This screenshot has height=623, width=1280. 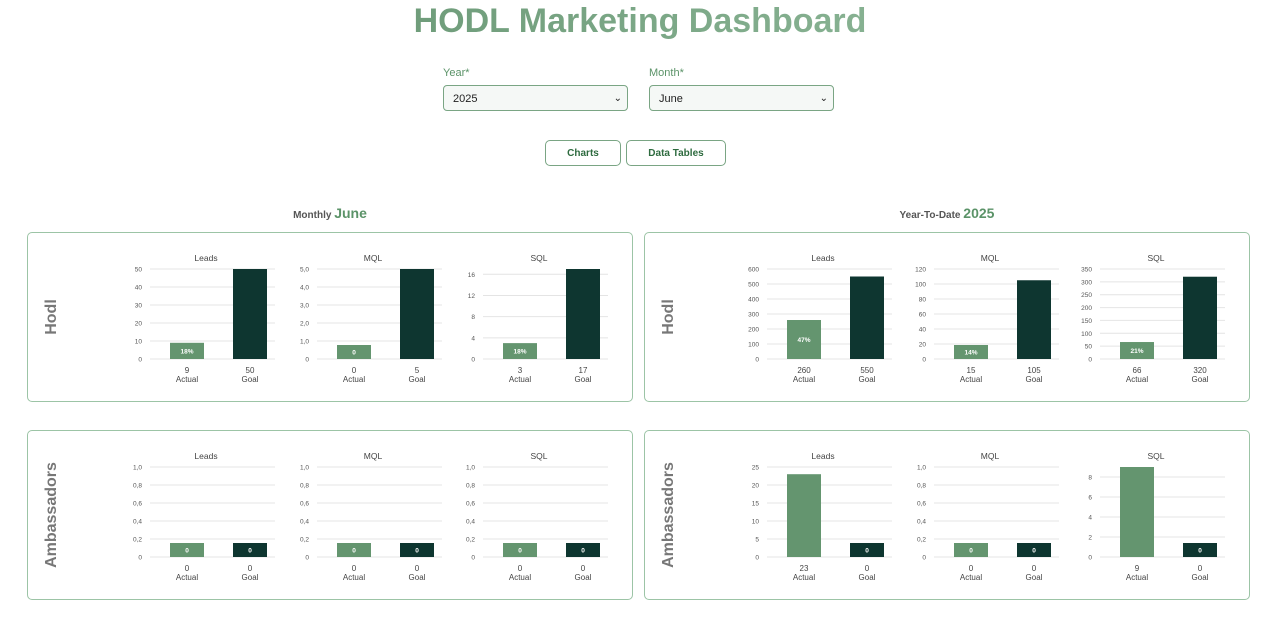 I want to click on y-tick-label: 10, so click(x=139, y=342).